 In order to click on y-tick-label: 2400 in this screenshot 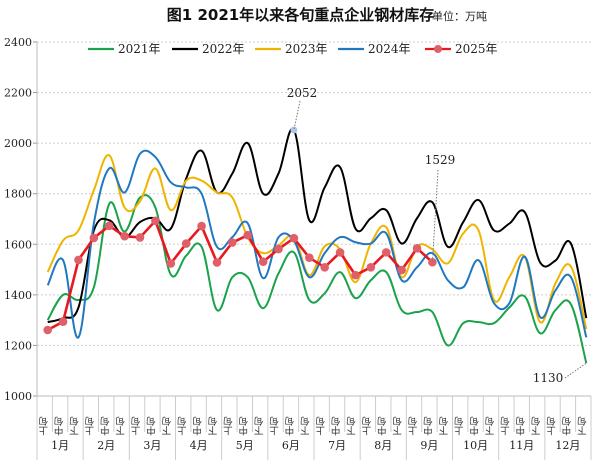, I will do `click(18, 42)`.